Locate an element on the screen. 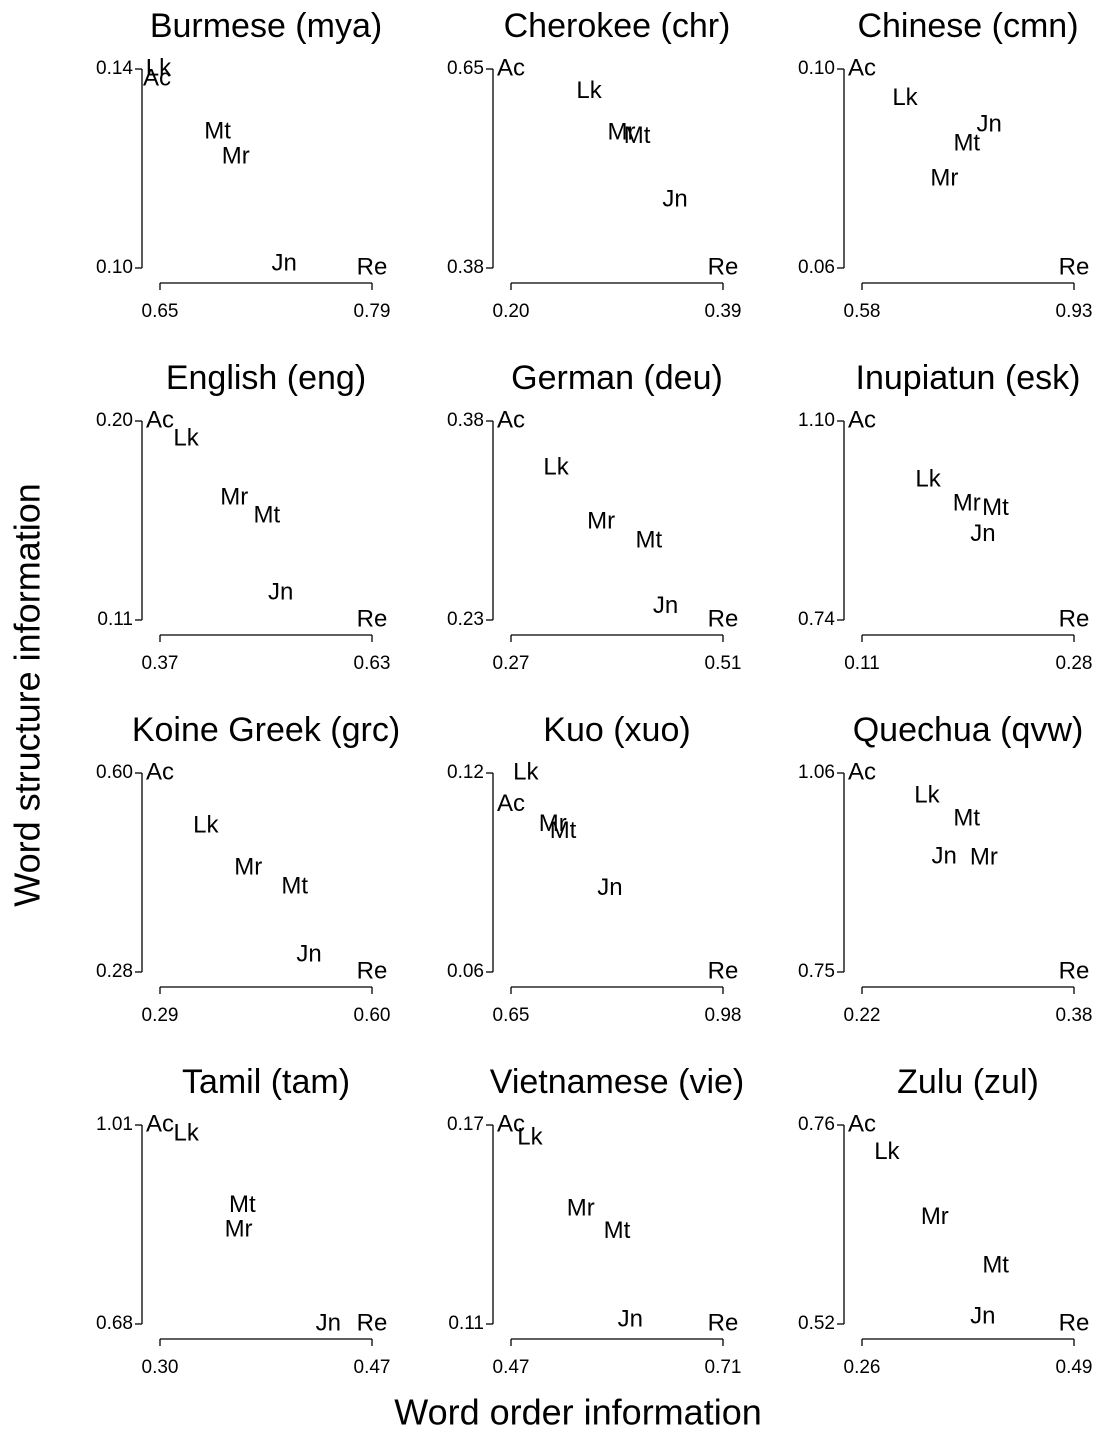 The height and width of the screenshot is (1435, 1107). panel-title: German (deu) is located at coordinates (617, 378).